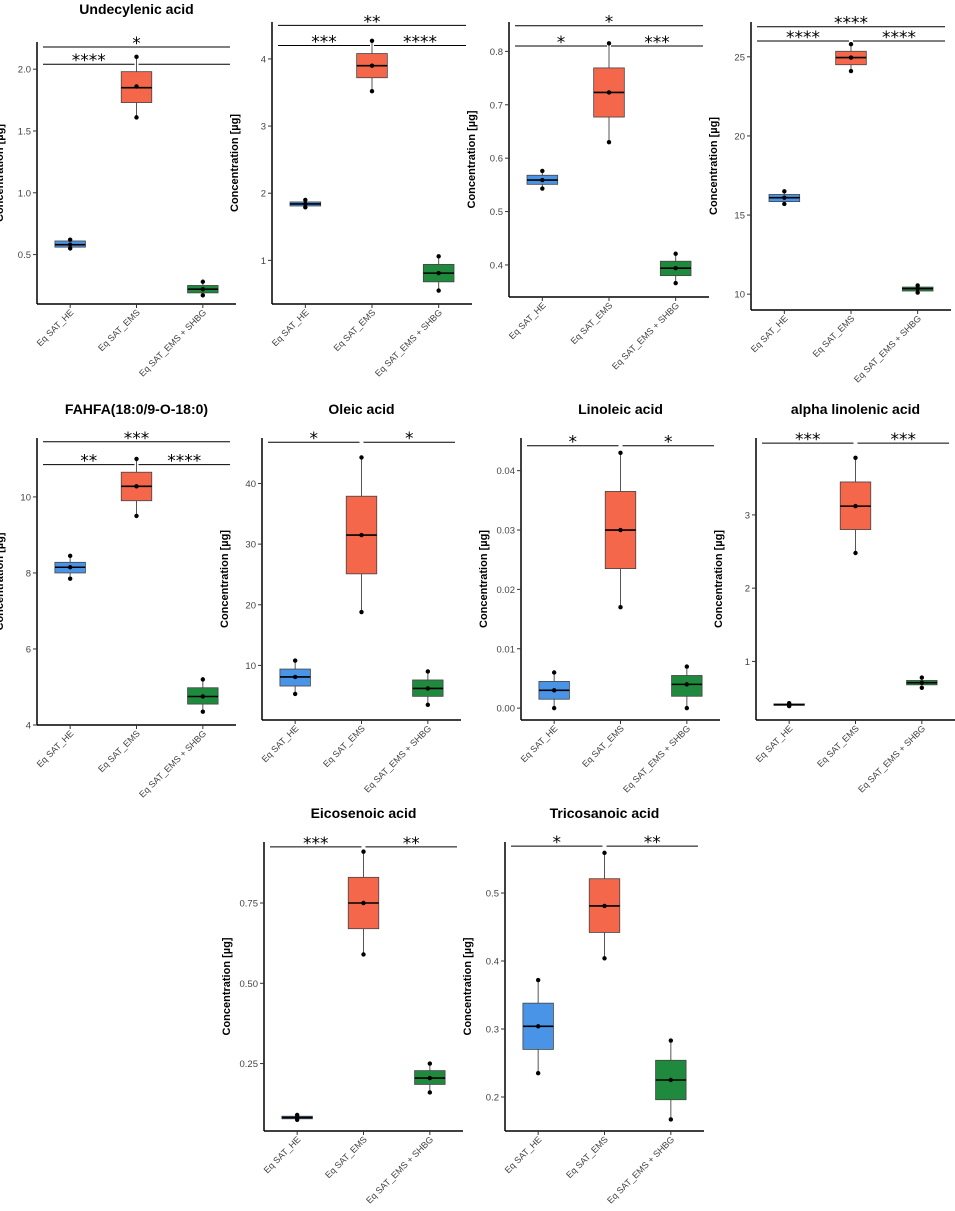 The image size is (955, 1211). I want to click on y-tick-label: 20, so click(250, 605).